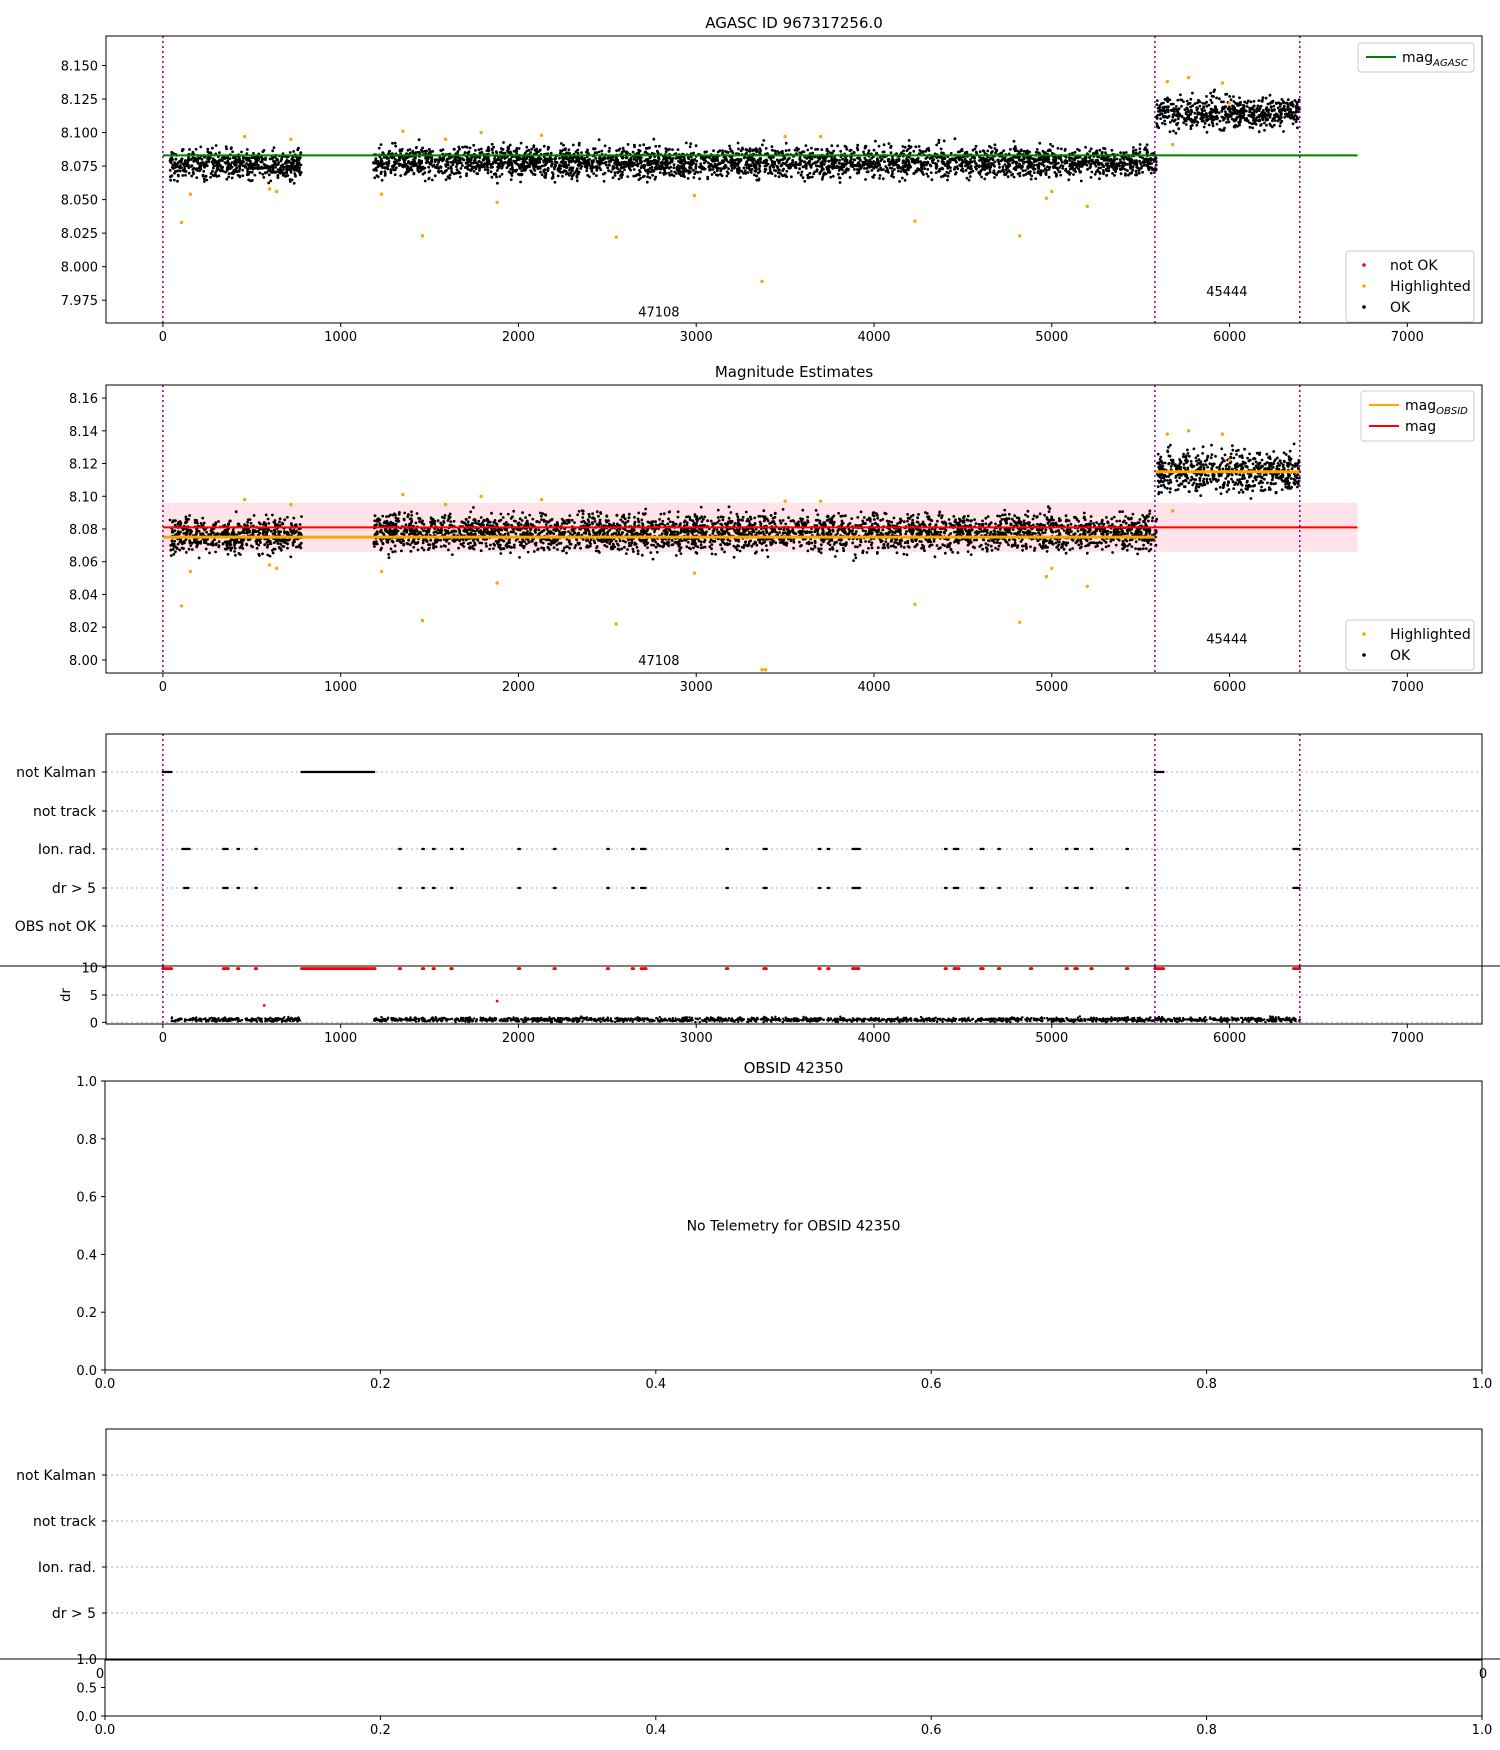  Describe the element at coordinates (518, 337) in the screenshot. I see `x-tick-label: 2000` at that location.